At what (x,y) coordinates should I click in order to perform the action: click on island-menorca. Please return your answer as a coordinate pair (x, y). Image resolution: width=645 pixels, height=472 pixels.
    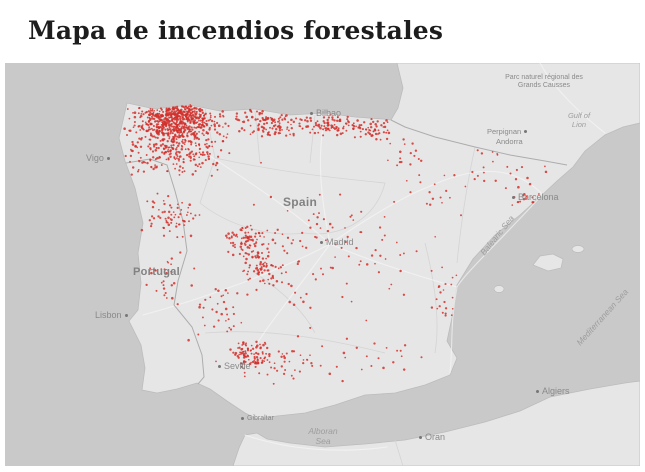
    Looking at the image, I should click on (578, 249).